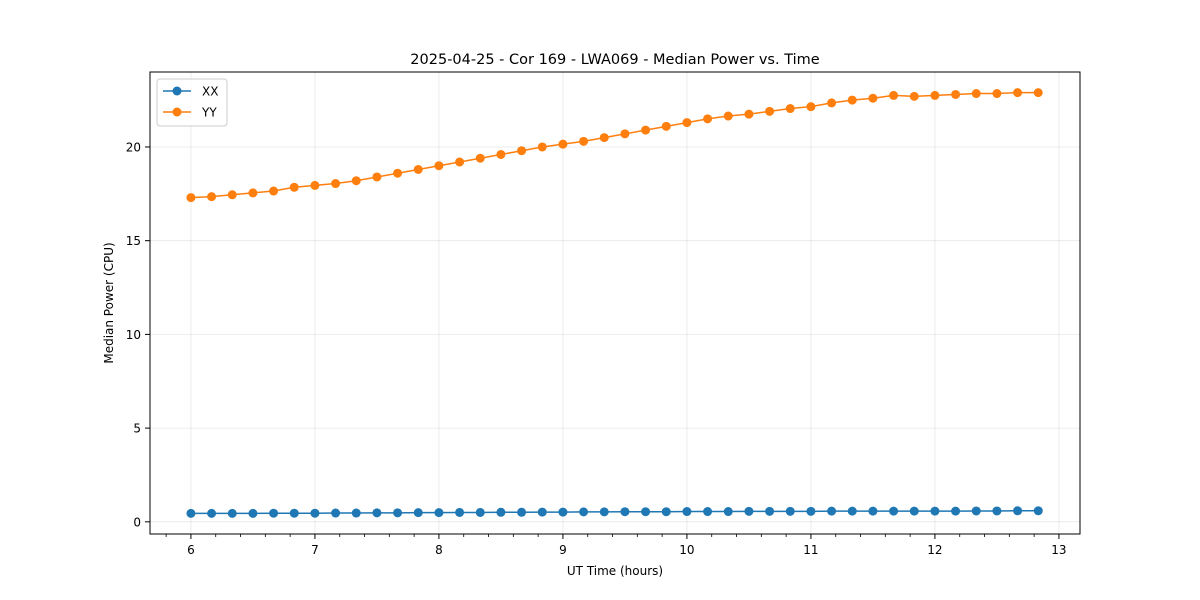  What do you see at coordinates (439, 550) in the screenshot?
I see `x-tick-label: 8` at bounding box center [439, 550].